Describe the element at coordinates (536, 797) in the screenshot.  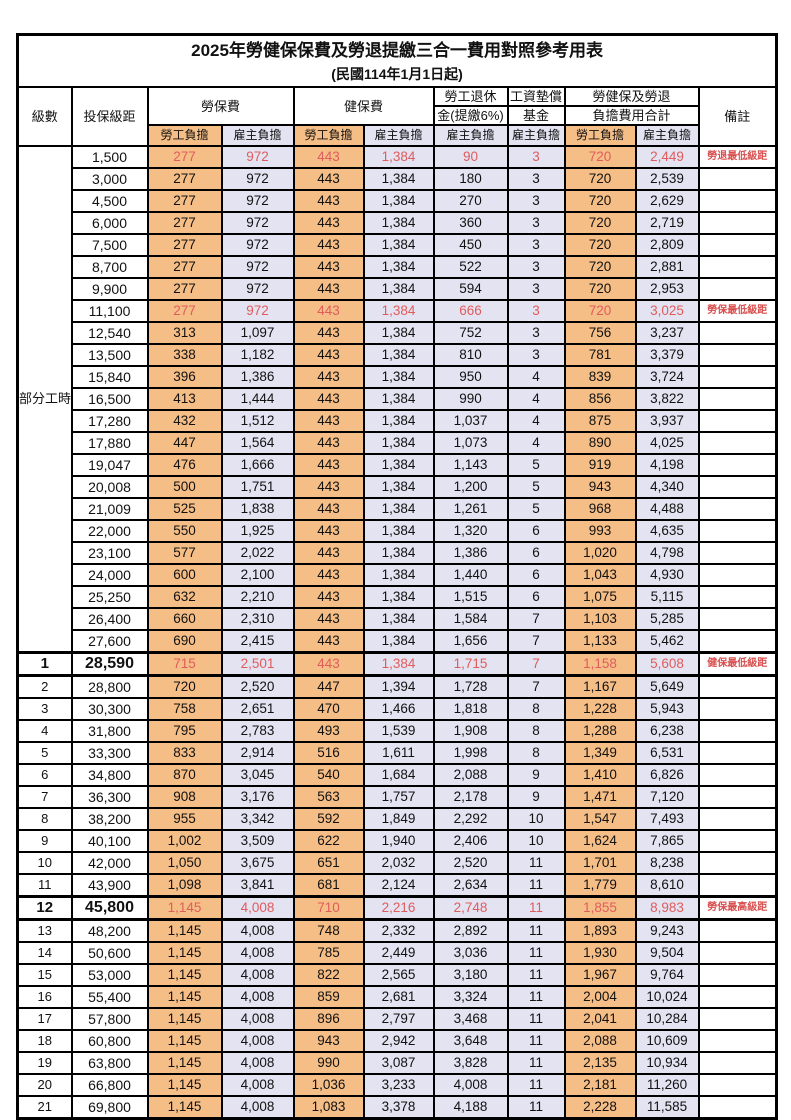
I see `value-cell: 9` at that location.